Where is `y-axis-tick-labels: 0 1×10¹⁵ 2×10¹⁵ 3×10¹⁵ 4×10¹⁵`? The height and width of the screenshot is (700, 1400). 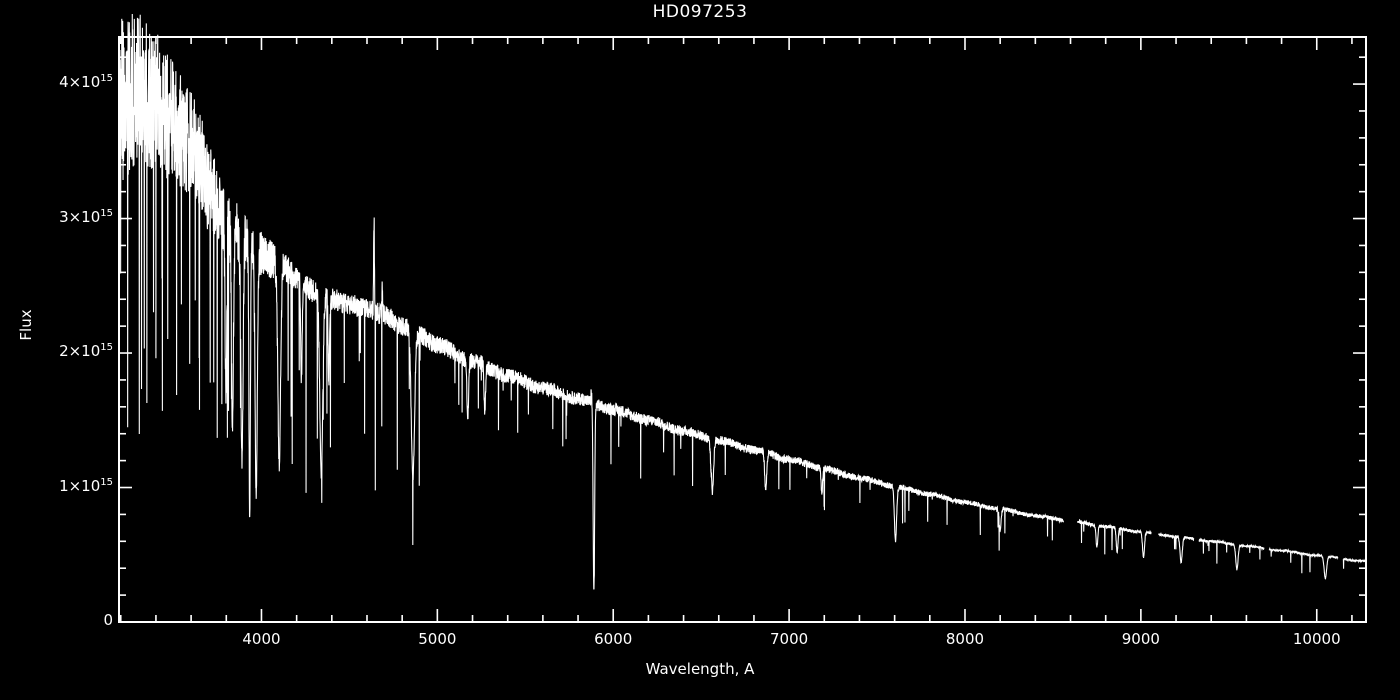
y-axis-tick-labels: 0 1×10¹⁵ 2×10¹⁵ 3×10¹⁵ 4×10¹⁵ is located at coordinates (56, 350).